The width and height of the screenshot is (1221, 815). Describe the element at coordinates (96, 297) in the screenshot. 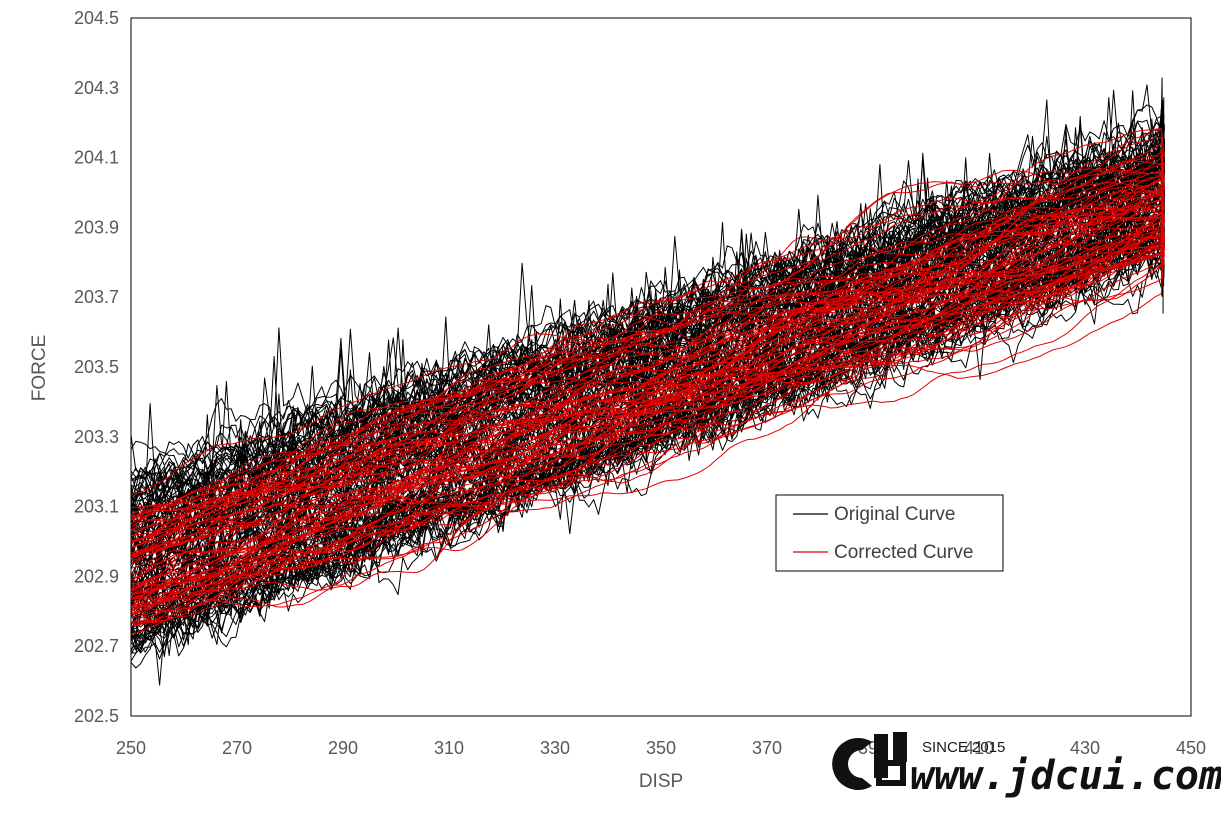

I see `y-tick-label: 203.7` at that location.